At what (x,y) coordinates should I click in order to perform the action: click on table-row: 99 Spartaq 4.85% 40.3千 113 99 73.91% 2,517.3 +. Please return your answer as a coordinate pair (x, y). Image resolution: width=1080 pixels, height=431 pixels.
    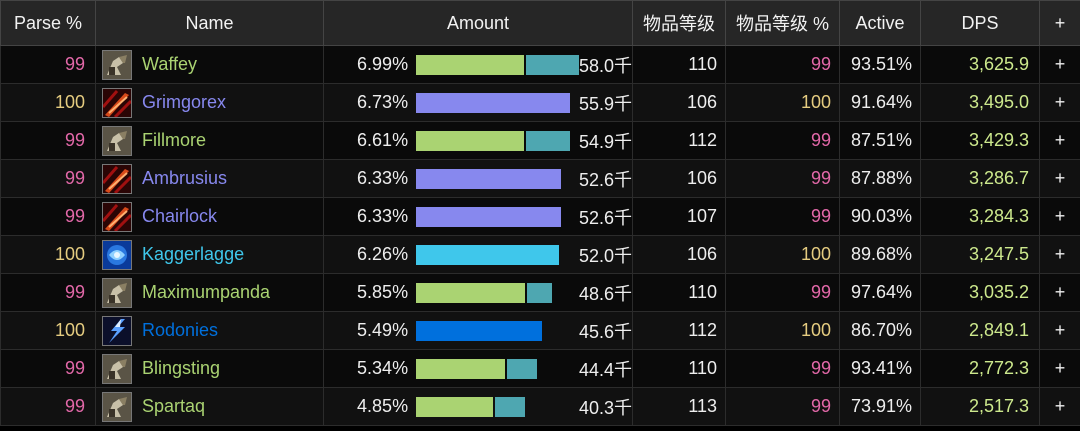
    Looking at the image, I should click on (540, 406).